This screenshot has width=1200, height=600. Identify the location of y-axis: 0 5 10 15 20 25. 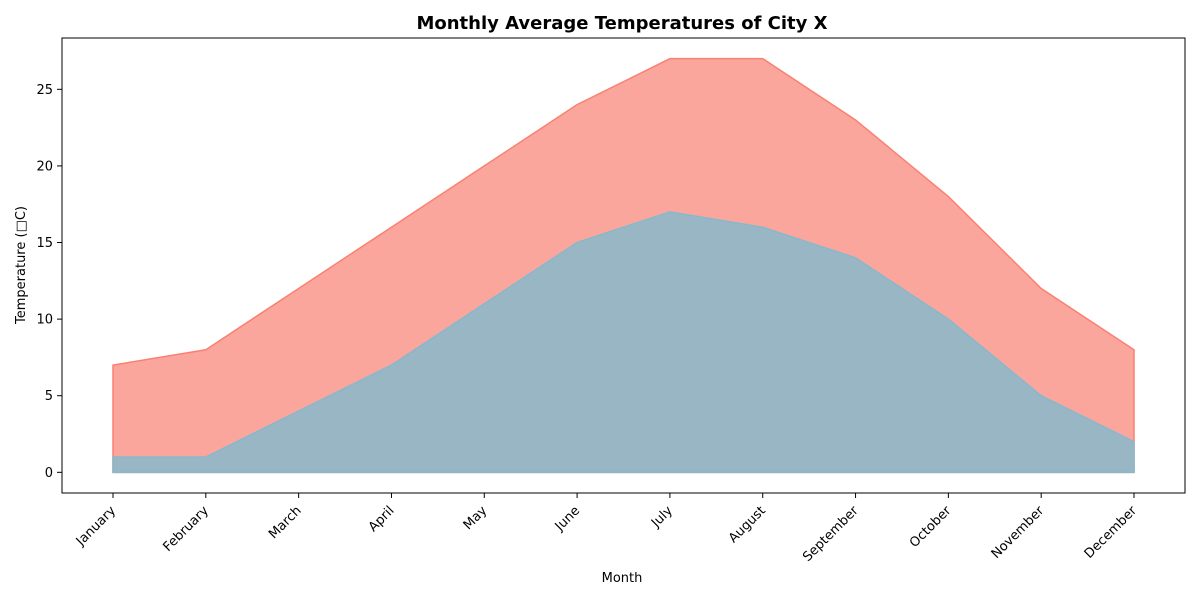
(49, 282).